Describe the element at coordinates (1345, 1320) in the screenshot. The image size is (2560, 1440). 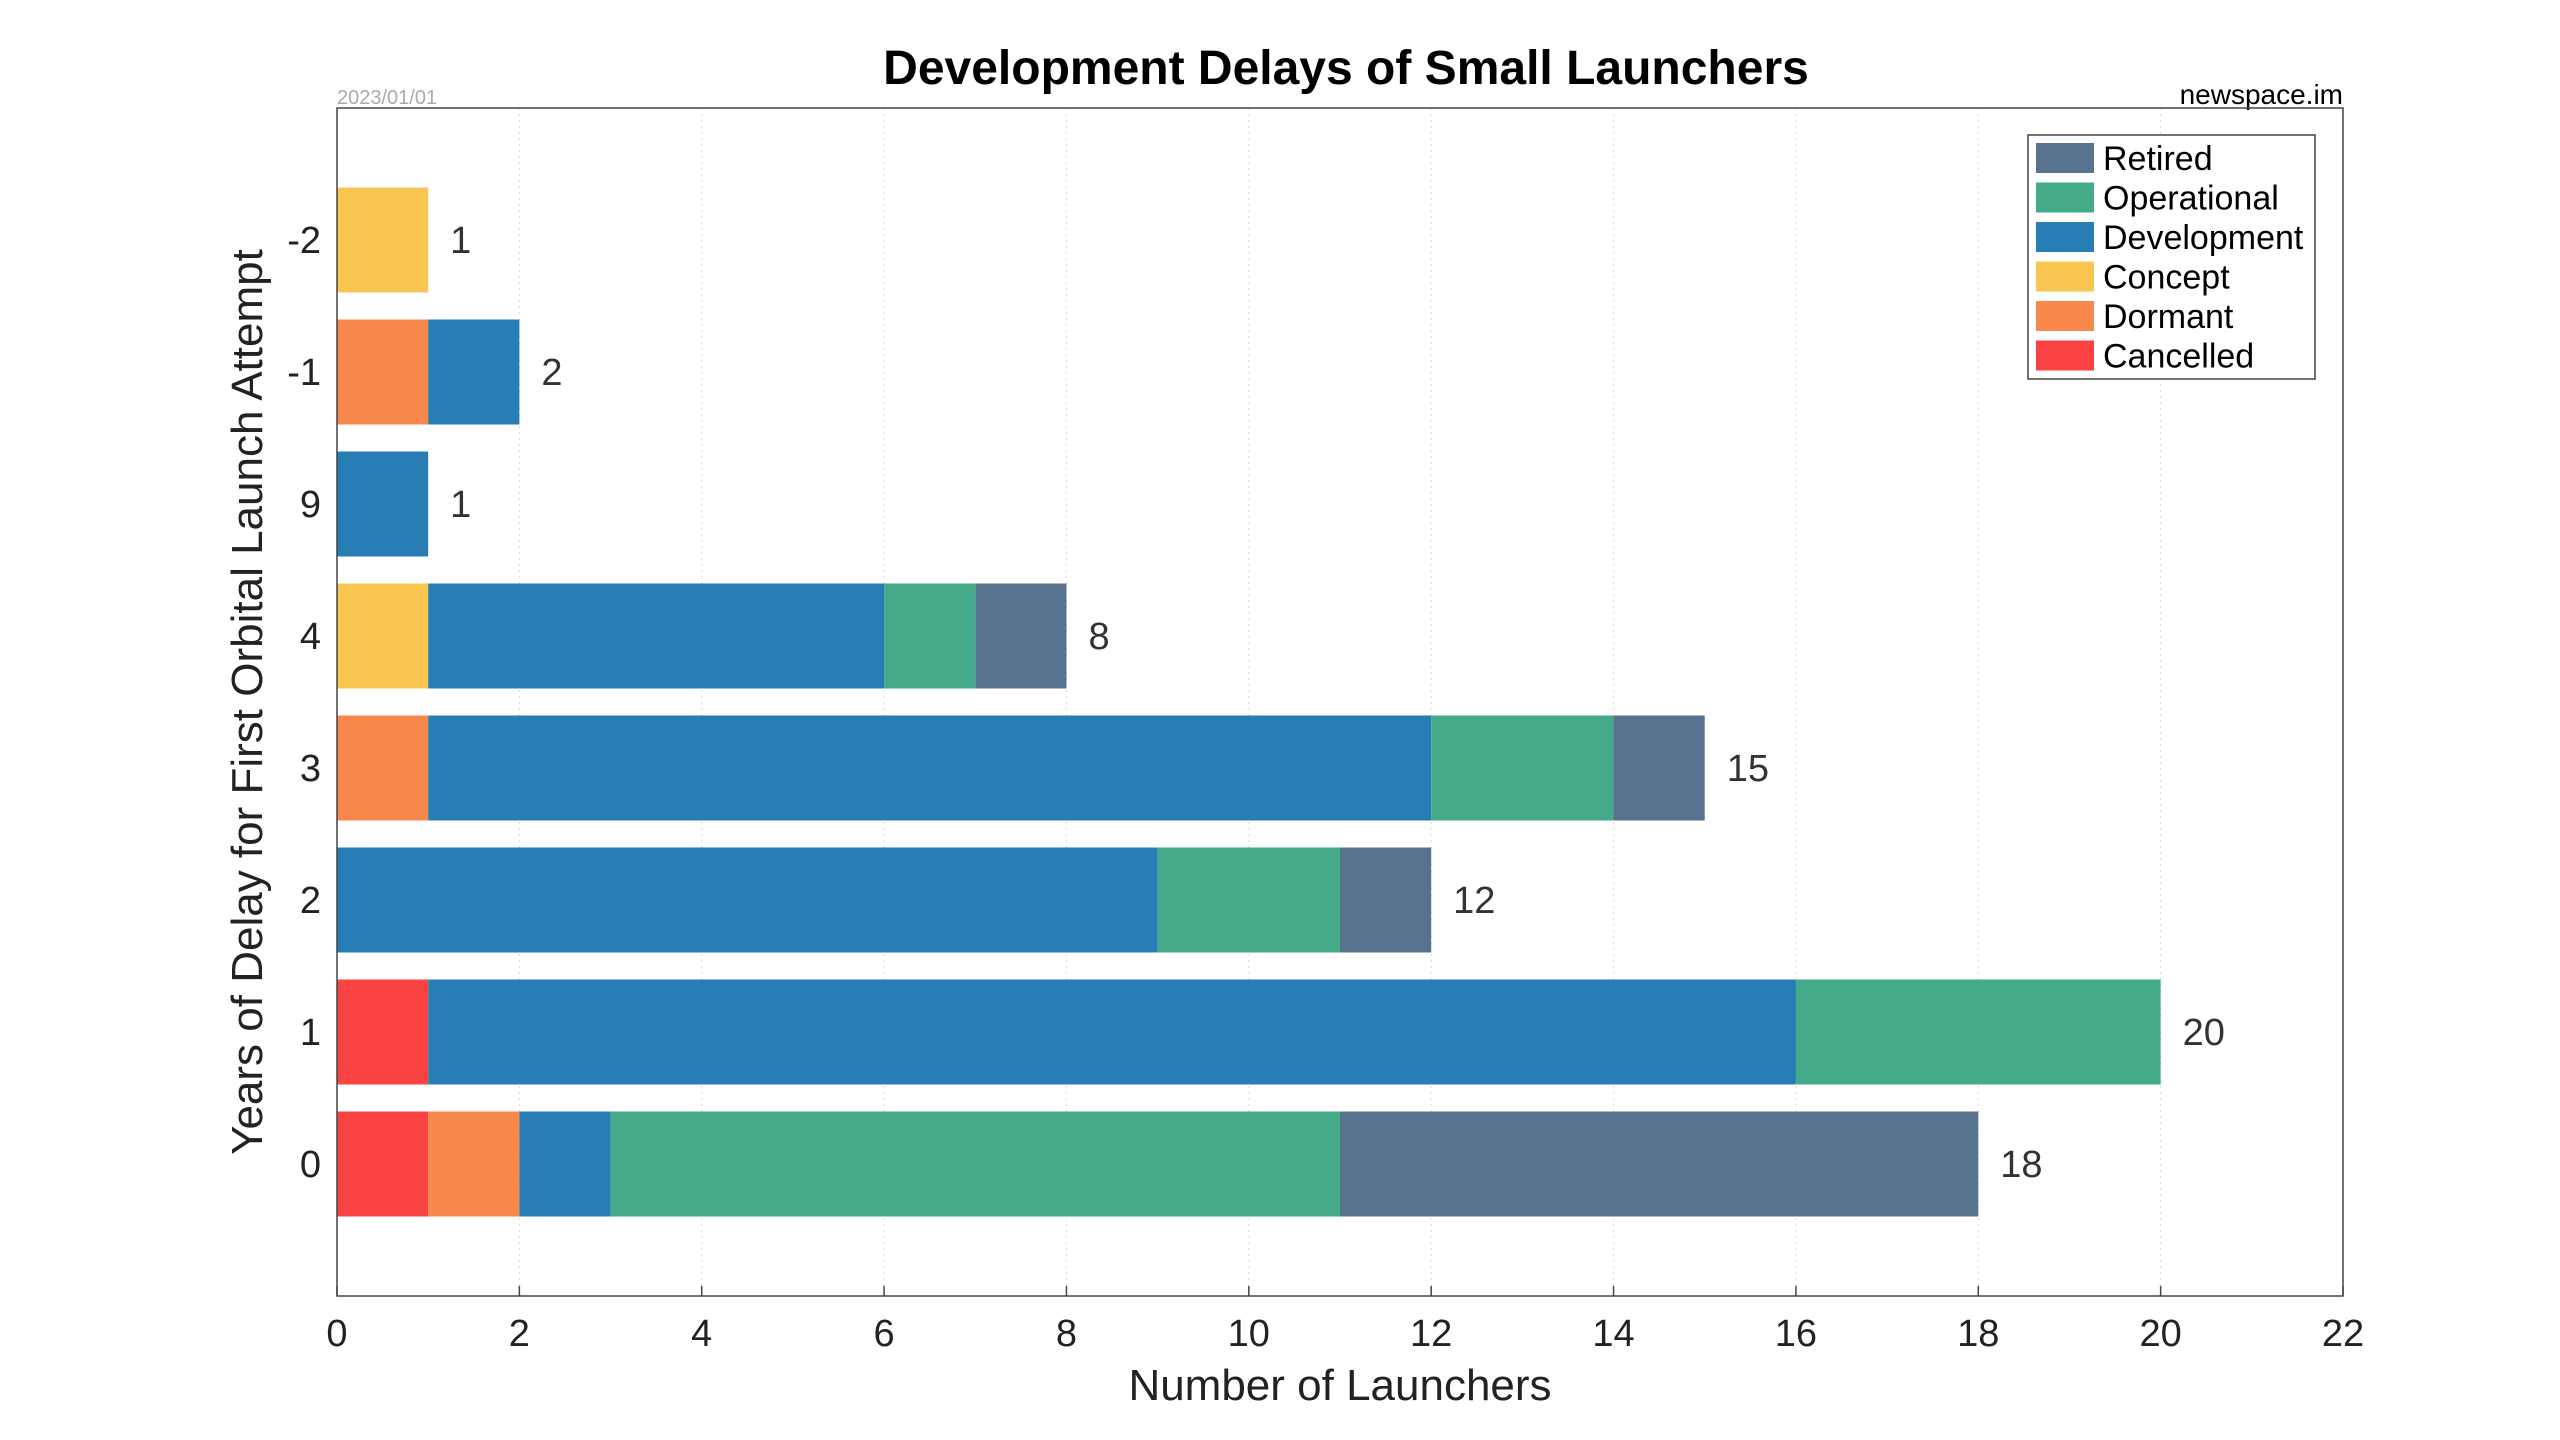
I see `x-ticks: 0 2 4 6 8 10 12 14 16 18 20 22` at that location.